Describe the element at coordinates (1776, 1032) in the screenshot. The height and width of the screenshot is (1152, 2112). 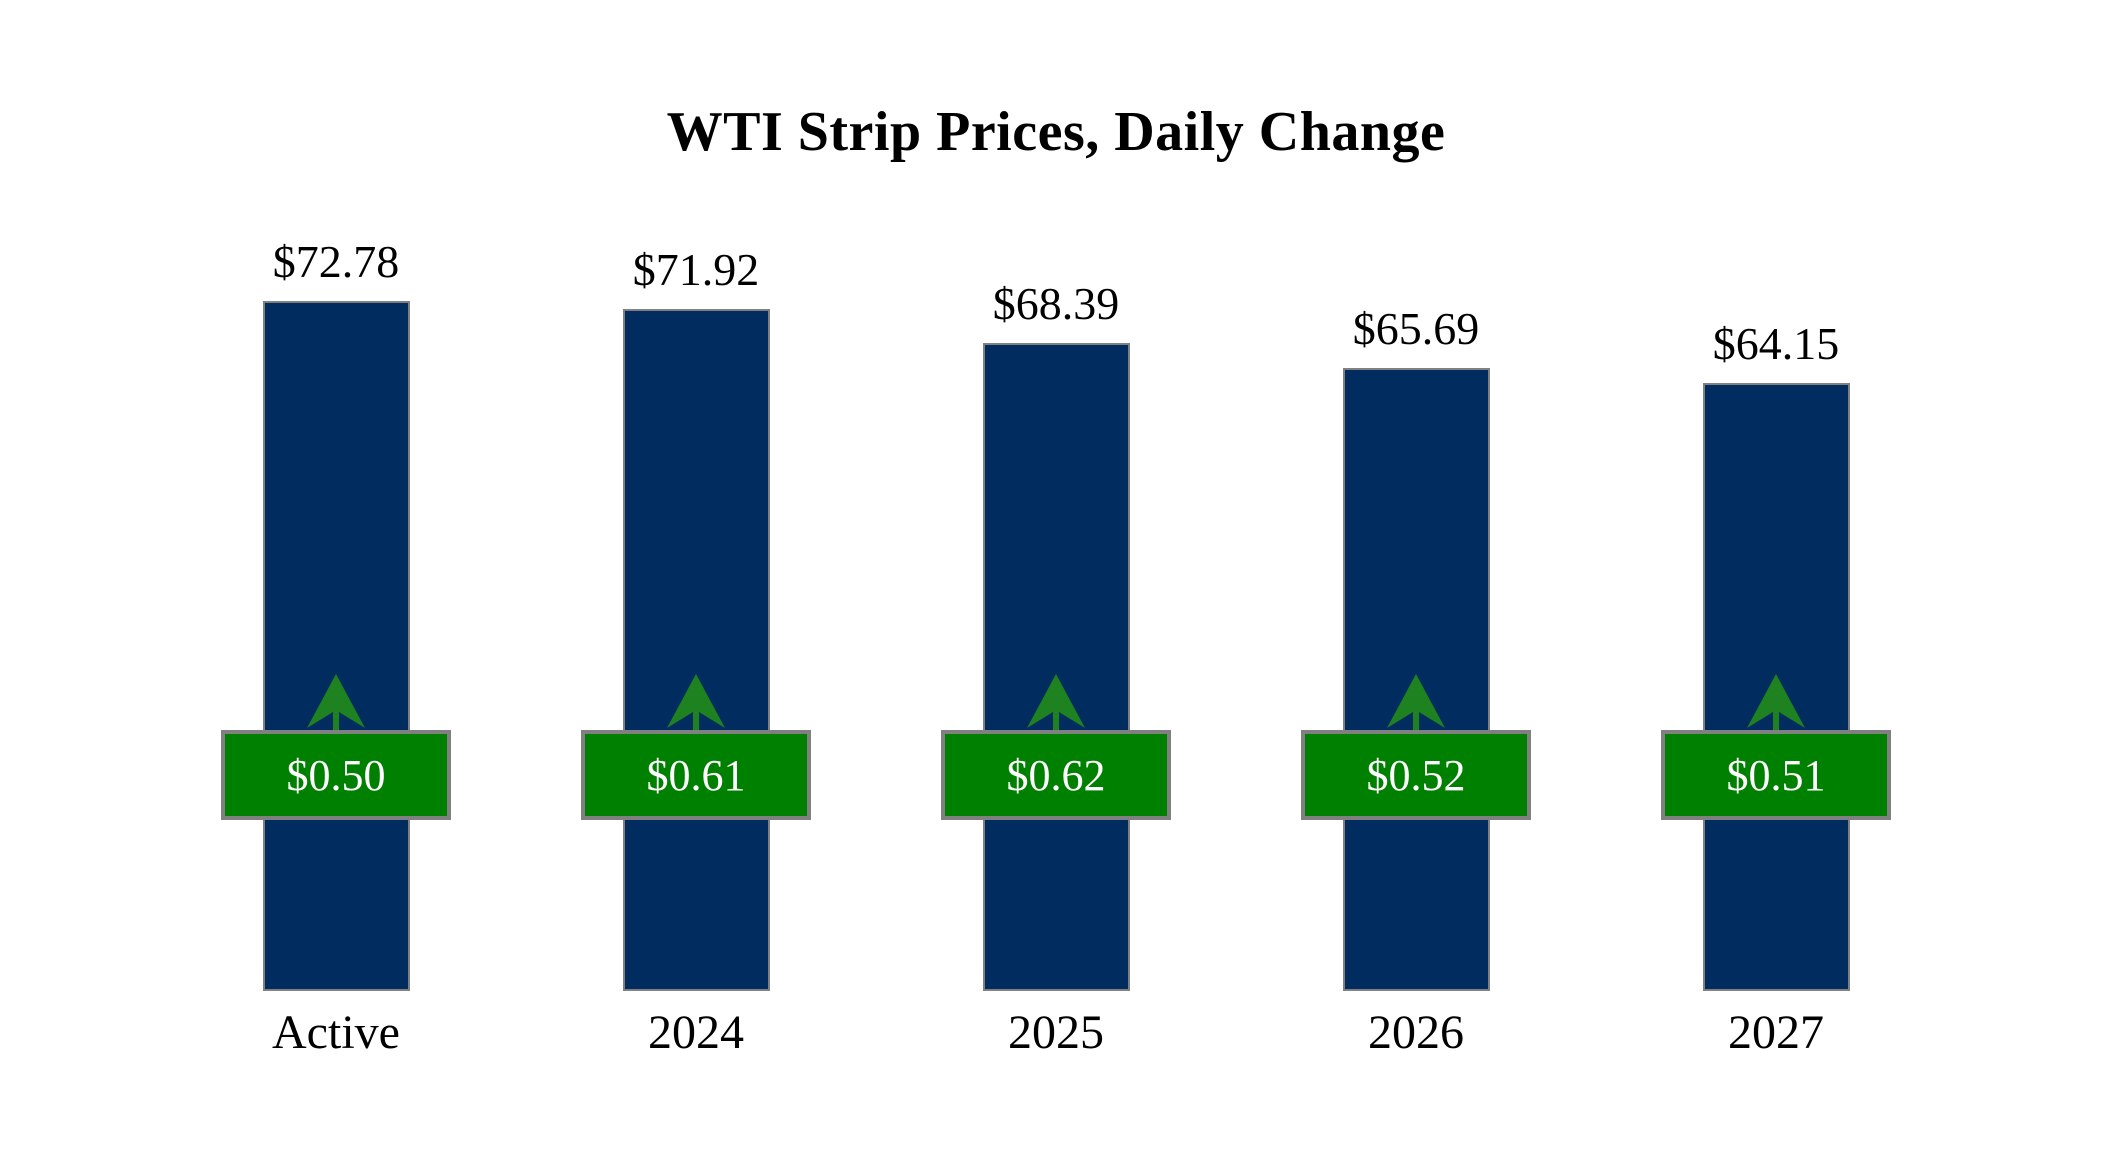
I see `category-label: 2027` at that location.